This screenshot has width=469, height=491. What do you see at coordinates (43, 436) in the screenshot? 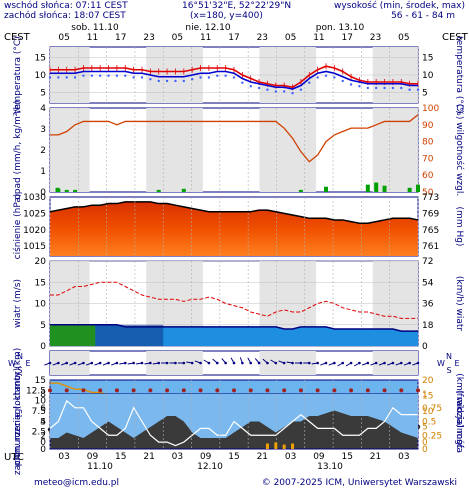
I see `cloudiness-ytick: 2` at bounding box center [43, 436].